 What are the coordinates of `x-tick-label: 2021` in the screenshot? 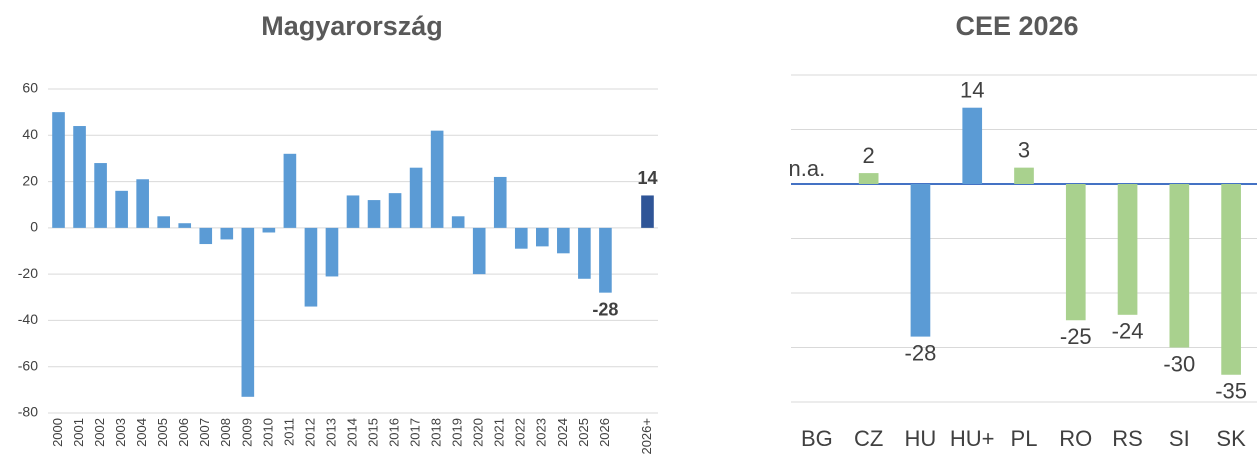 It's located at (499, 432).